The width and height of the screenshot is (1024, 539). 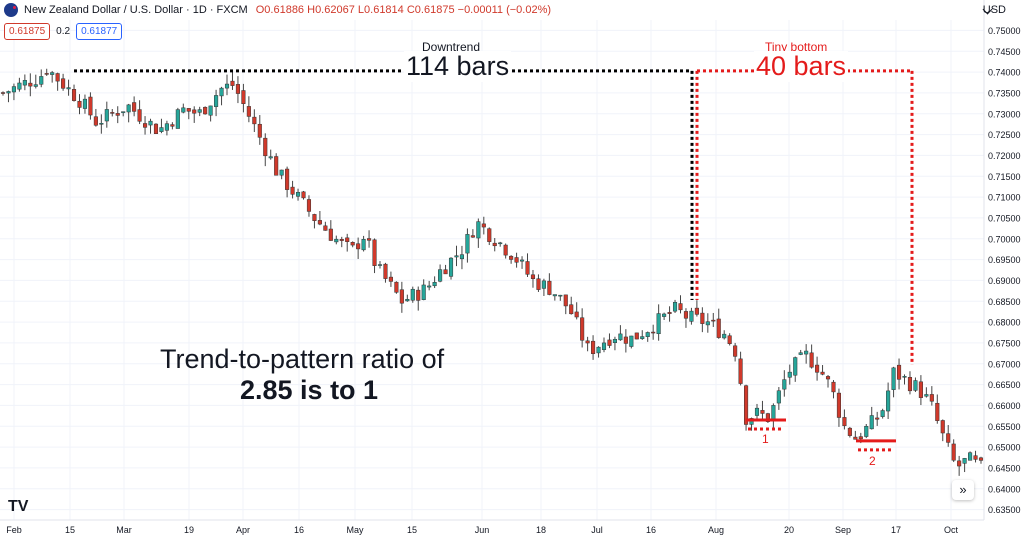 What do you see at coordinates (331, 10) in the screenshot?
I see `high-value: H0.62067` at bounding box center [331, 10].